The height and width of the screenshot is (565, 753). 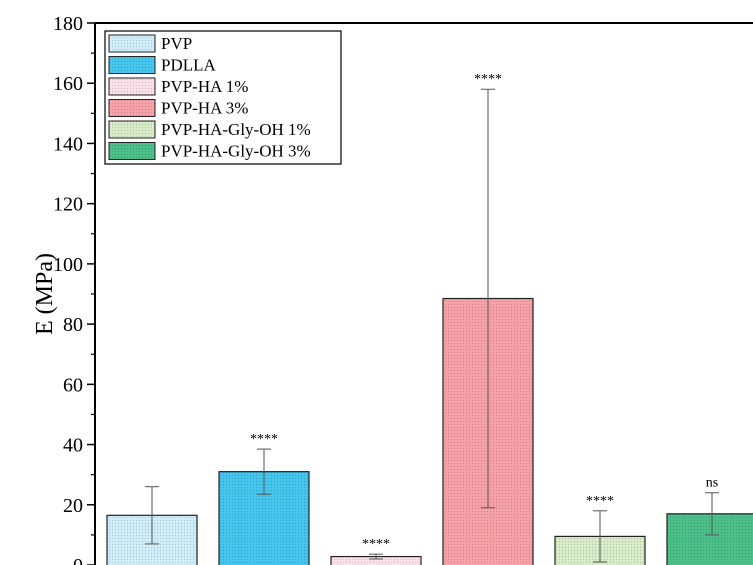 What do you see at coordinates (68, 144) in the screenshot?
I see `y-tick-label: 140` at bounding box center [68, 144].